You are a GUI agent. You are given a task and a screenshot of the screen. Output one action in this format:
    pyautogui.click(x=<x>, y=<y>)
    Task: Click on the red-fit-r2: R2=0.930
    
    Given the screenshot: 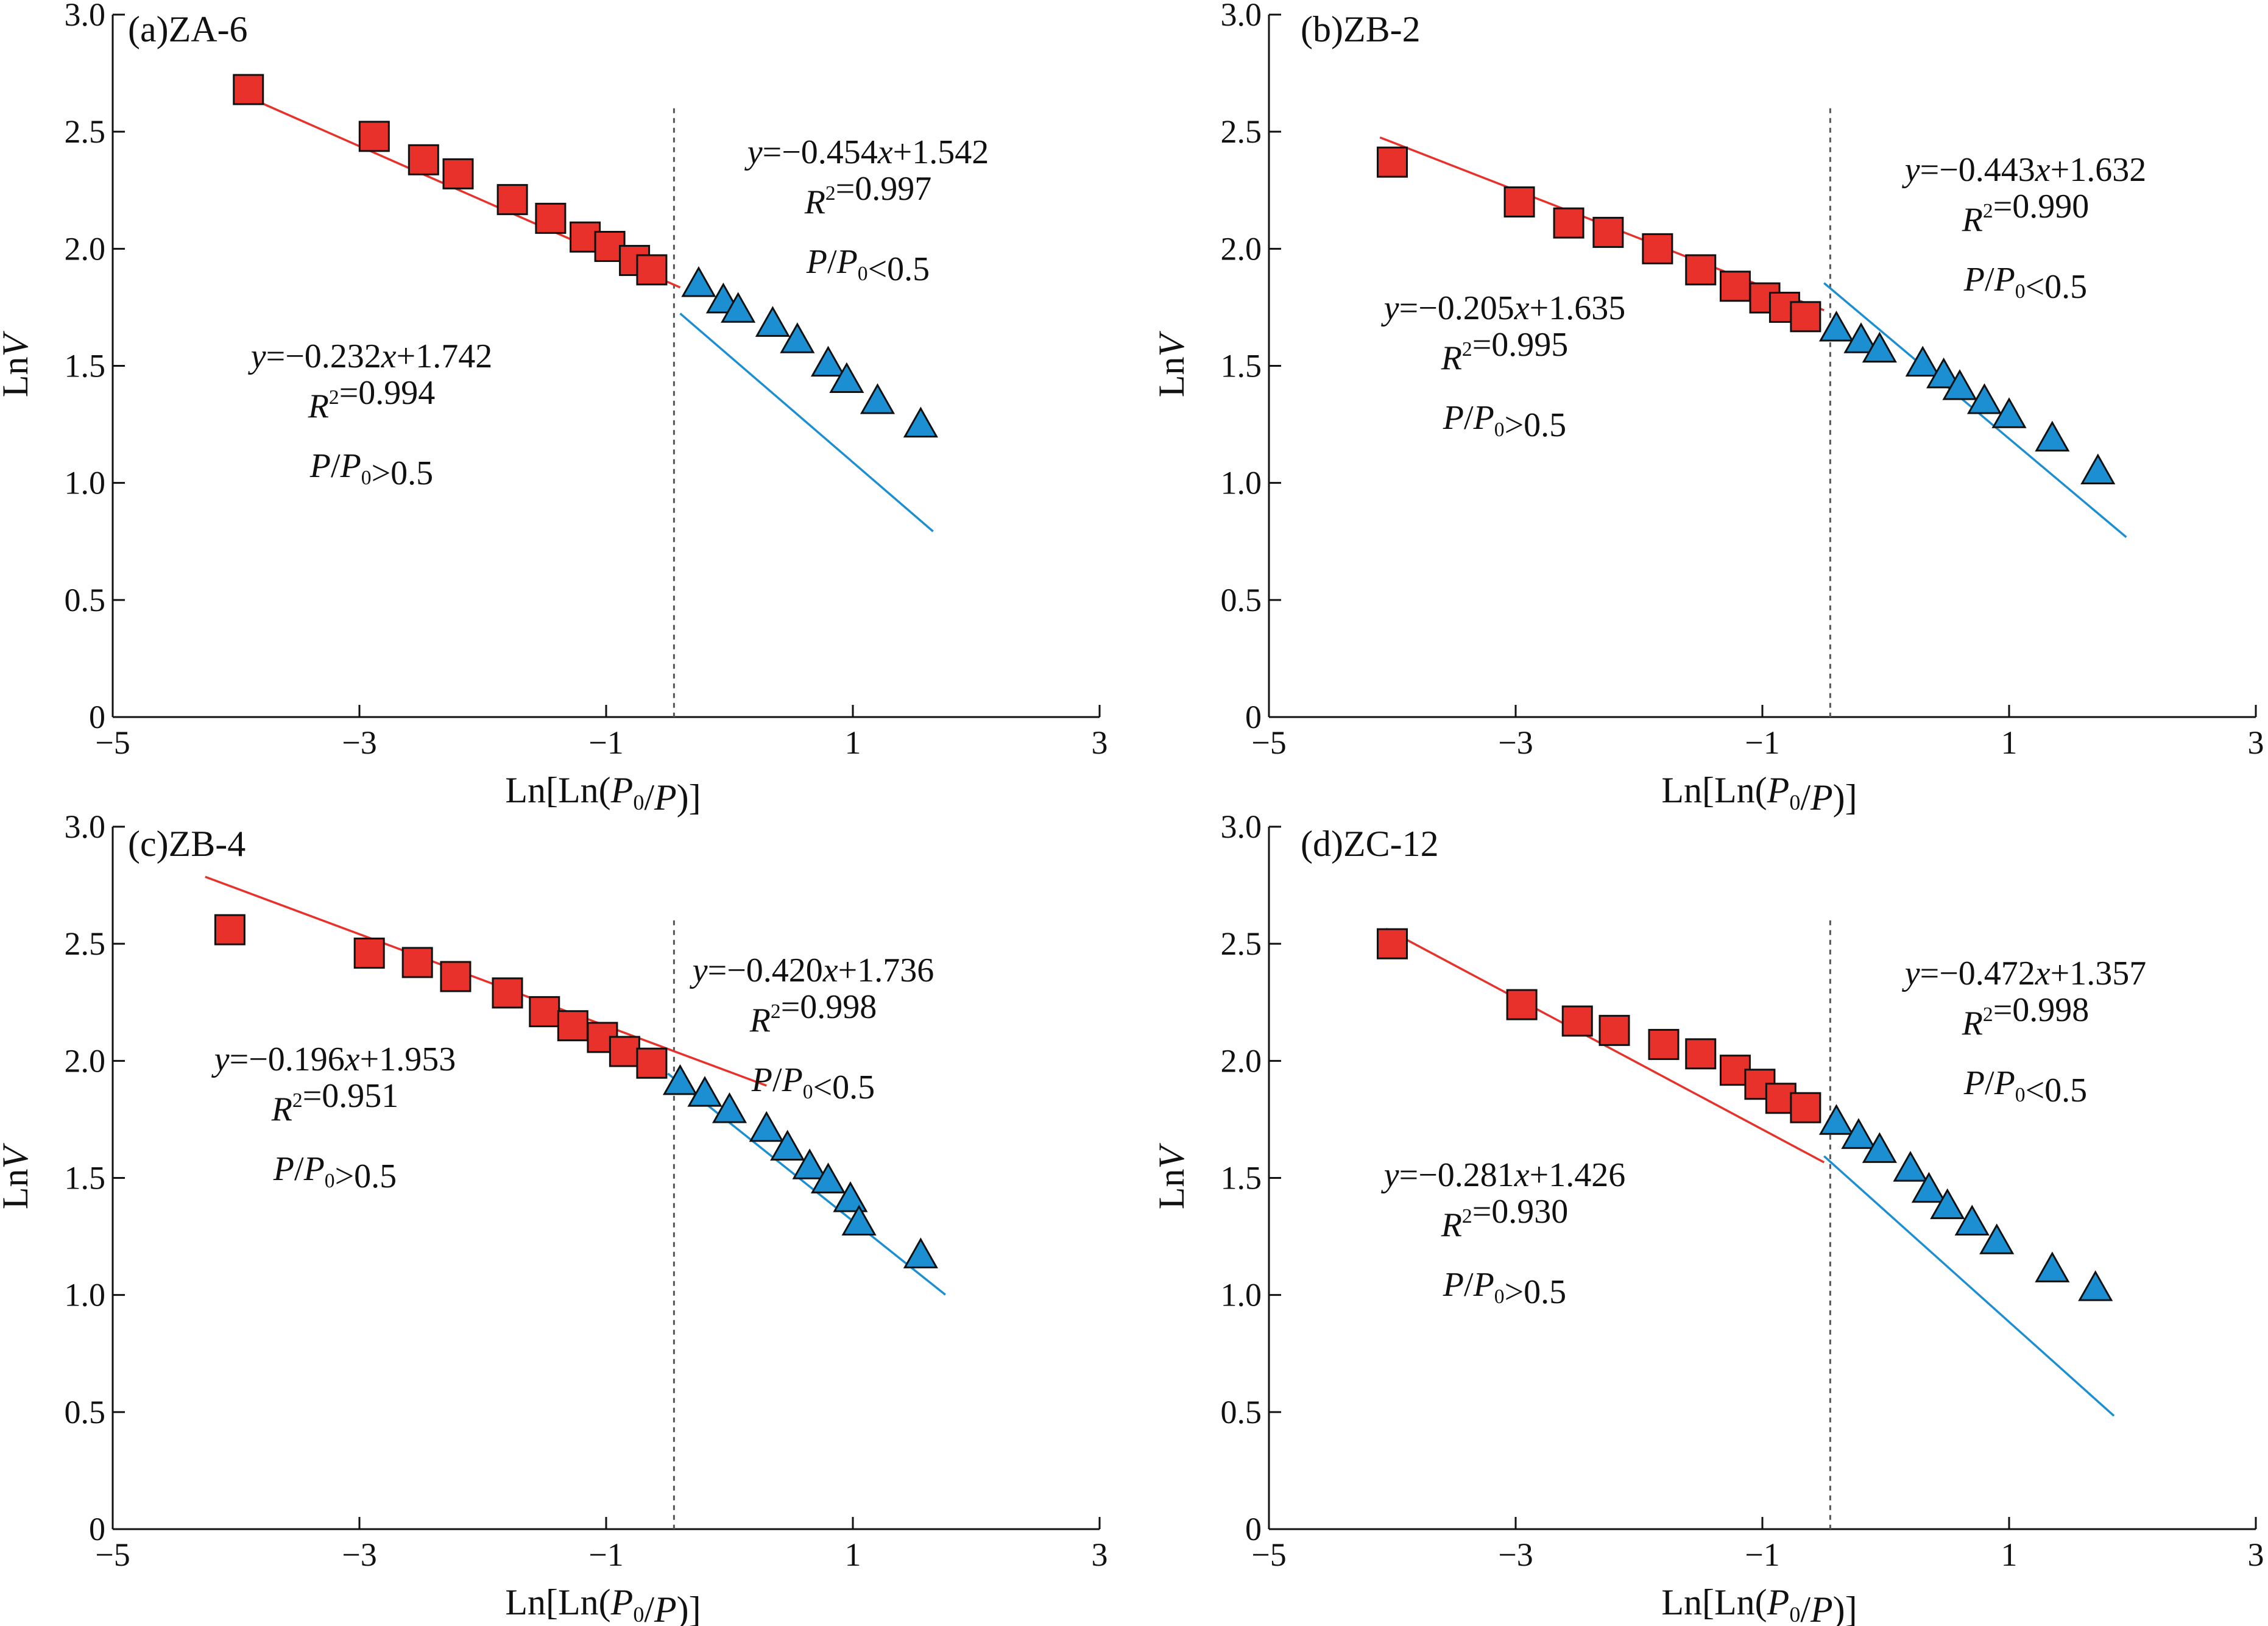 What is the action you would take?
    pyautogui.click(x=1505, y=1219)
    